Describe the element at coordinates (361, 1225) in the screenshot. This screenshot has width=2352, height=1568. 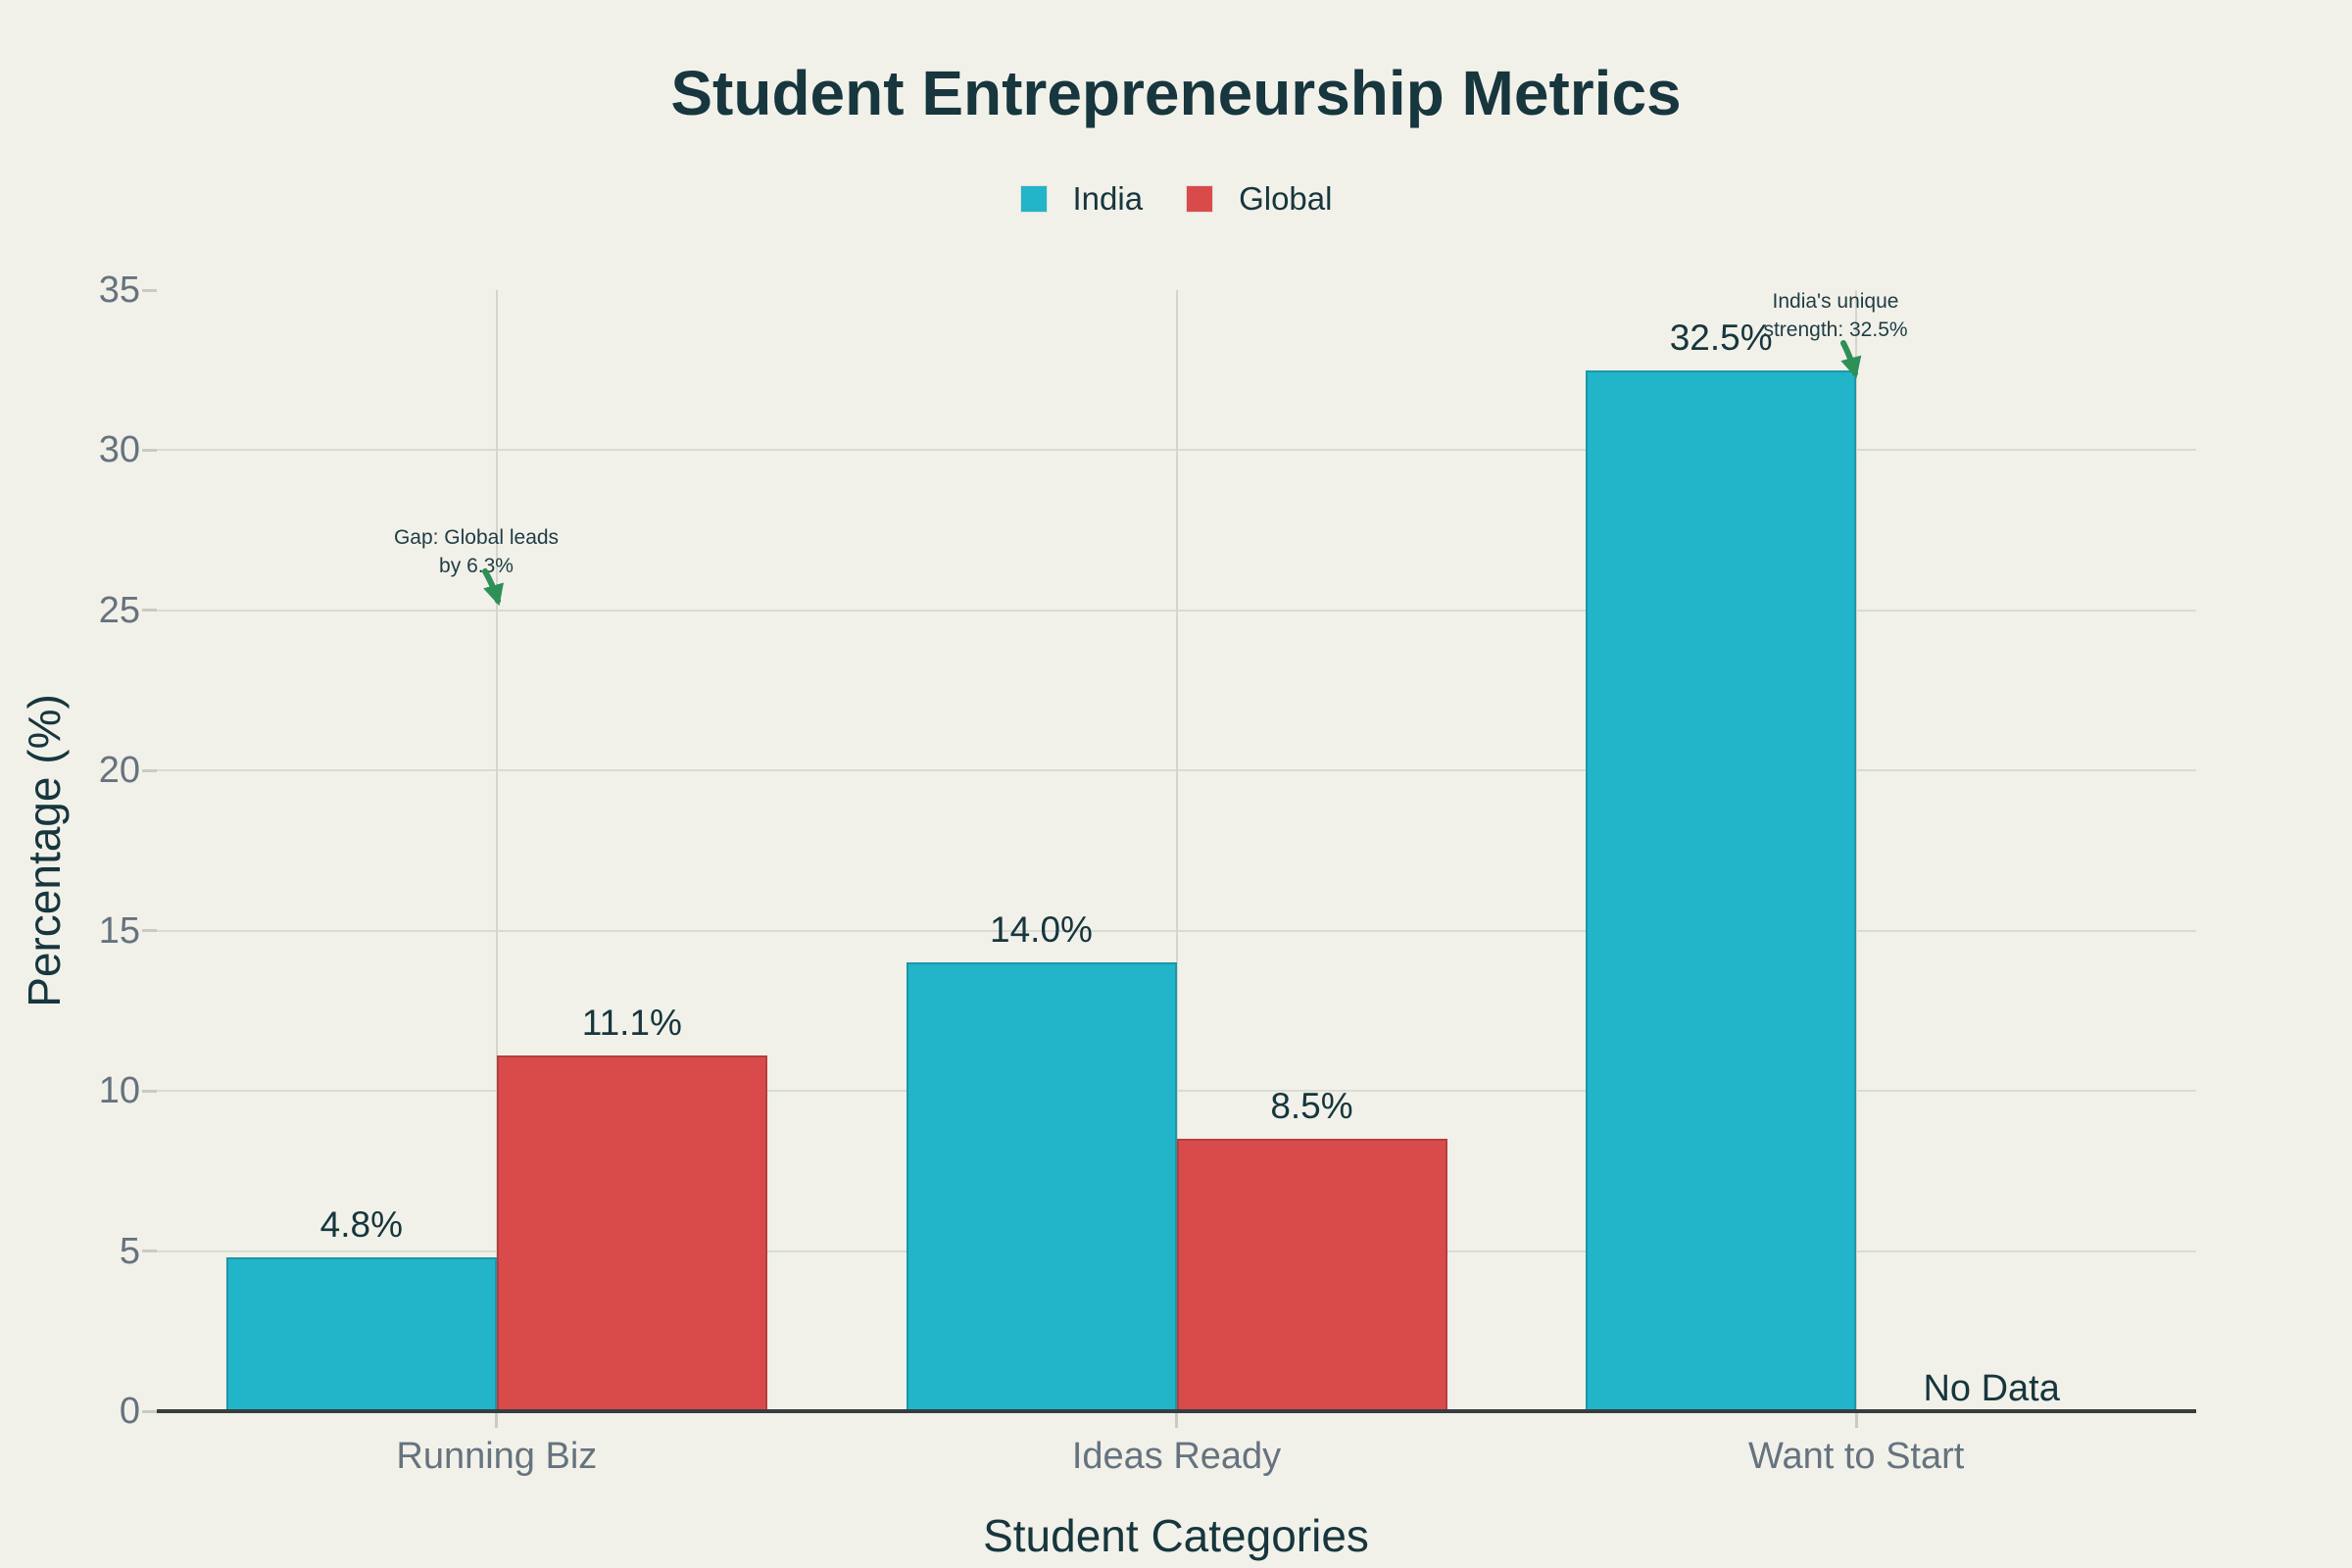
I see `value-label-india-1: 4.8%` at that location.